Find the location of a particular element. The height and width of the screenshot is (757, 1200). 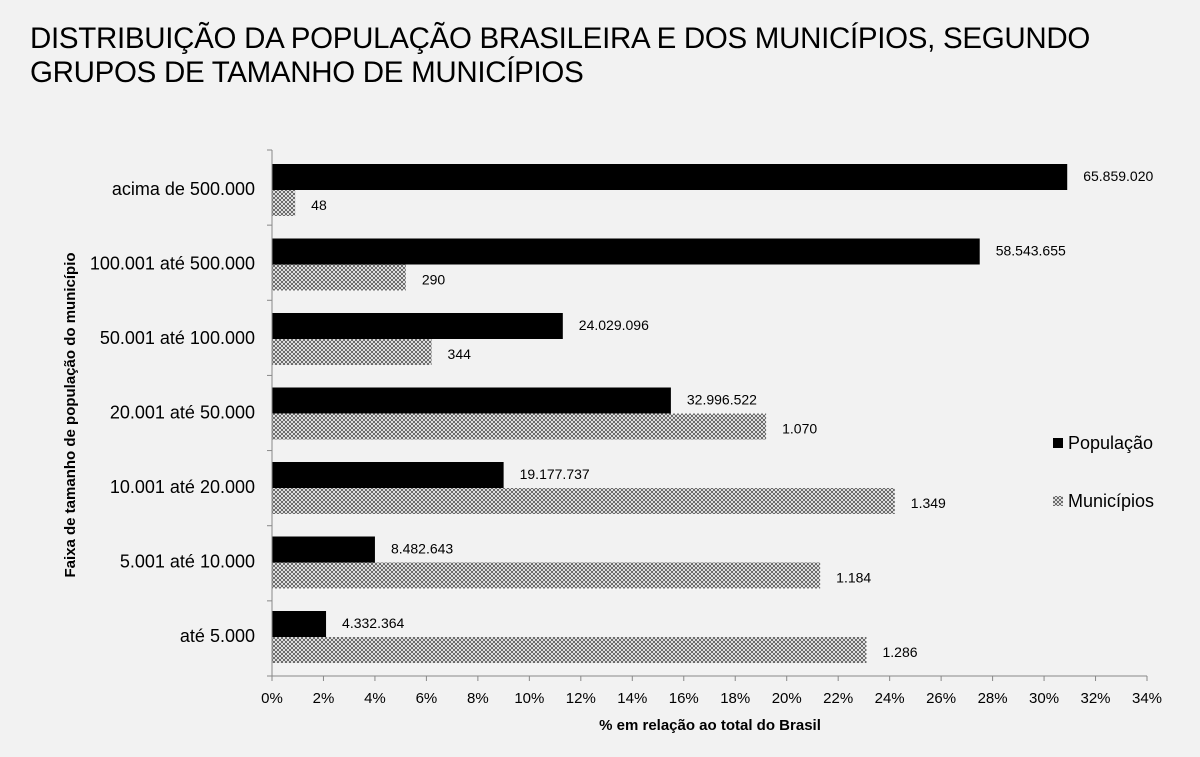

data-label-populacao: 58.543.655 is located at coordinates (1031, 251).